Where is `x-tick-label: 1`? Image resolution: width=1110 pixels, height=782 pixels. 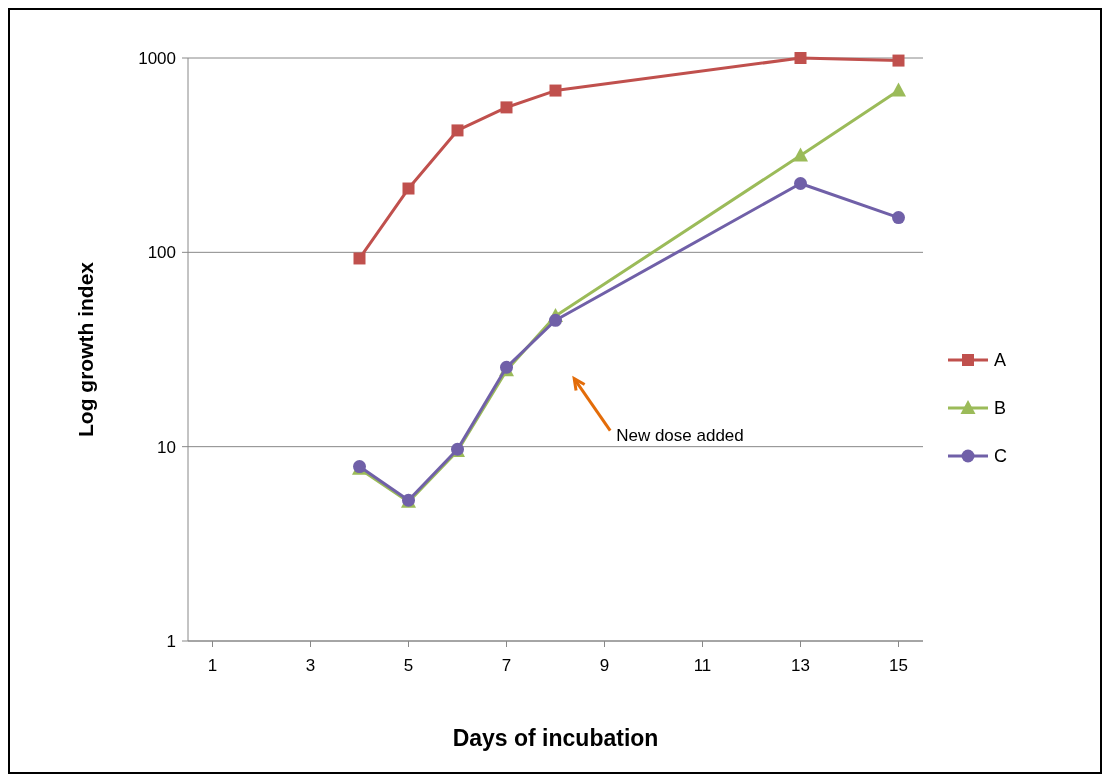
x-tick-label: 1 is located at coordinates (212, 665).